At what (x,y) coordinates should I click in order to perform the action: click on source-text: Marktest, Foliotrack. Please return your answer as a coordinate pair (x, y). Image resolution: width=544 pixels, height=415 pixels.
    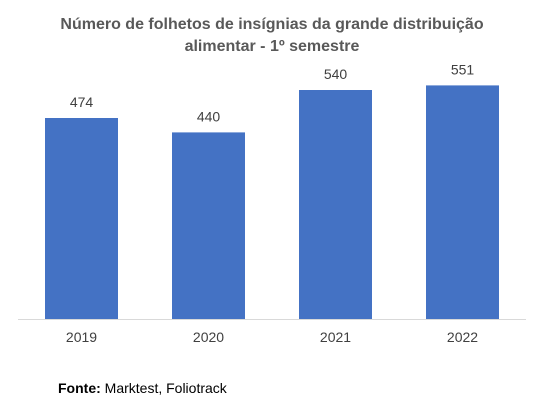
    Looking at the image, I should click on (165, 388).